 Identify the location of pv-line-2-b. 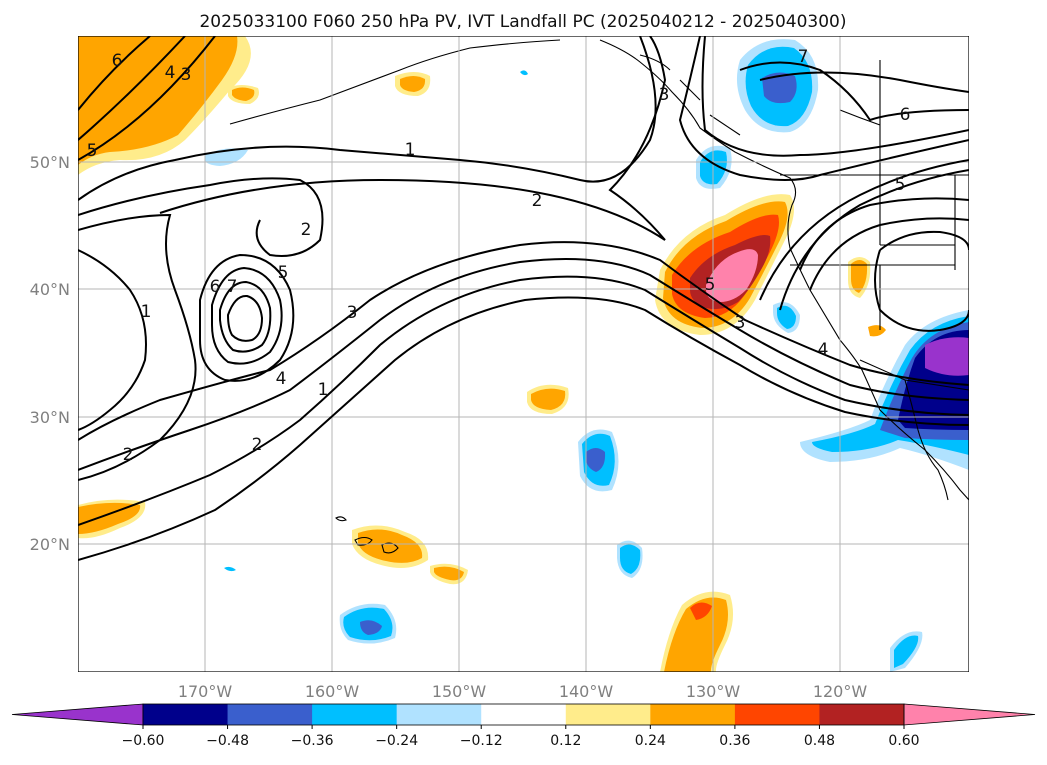
(823, 108).